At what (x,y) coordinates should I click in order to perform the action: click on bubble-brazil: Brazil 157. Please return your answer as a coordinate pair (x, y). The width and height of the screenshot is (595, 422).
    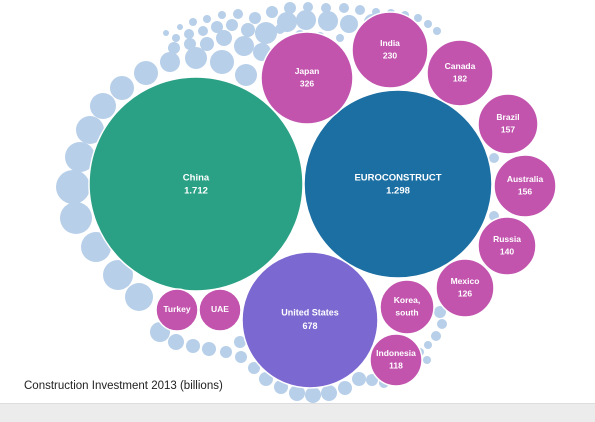
    Looking at the image, I should click on (508, 124).